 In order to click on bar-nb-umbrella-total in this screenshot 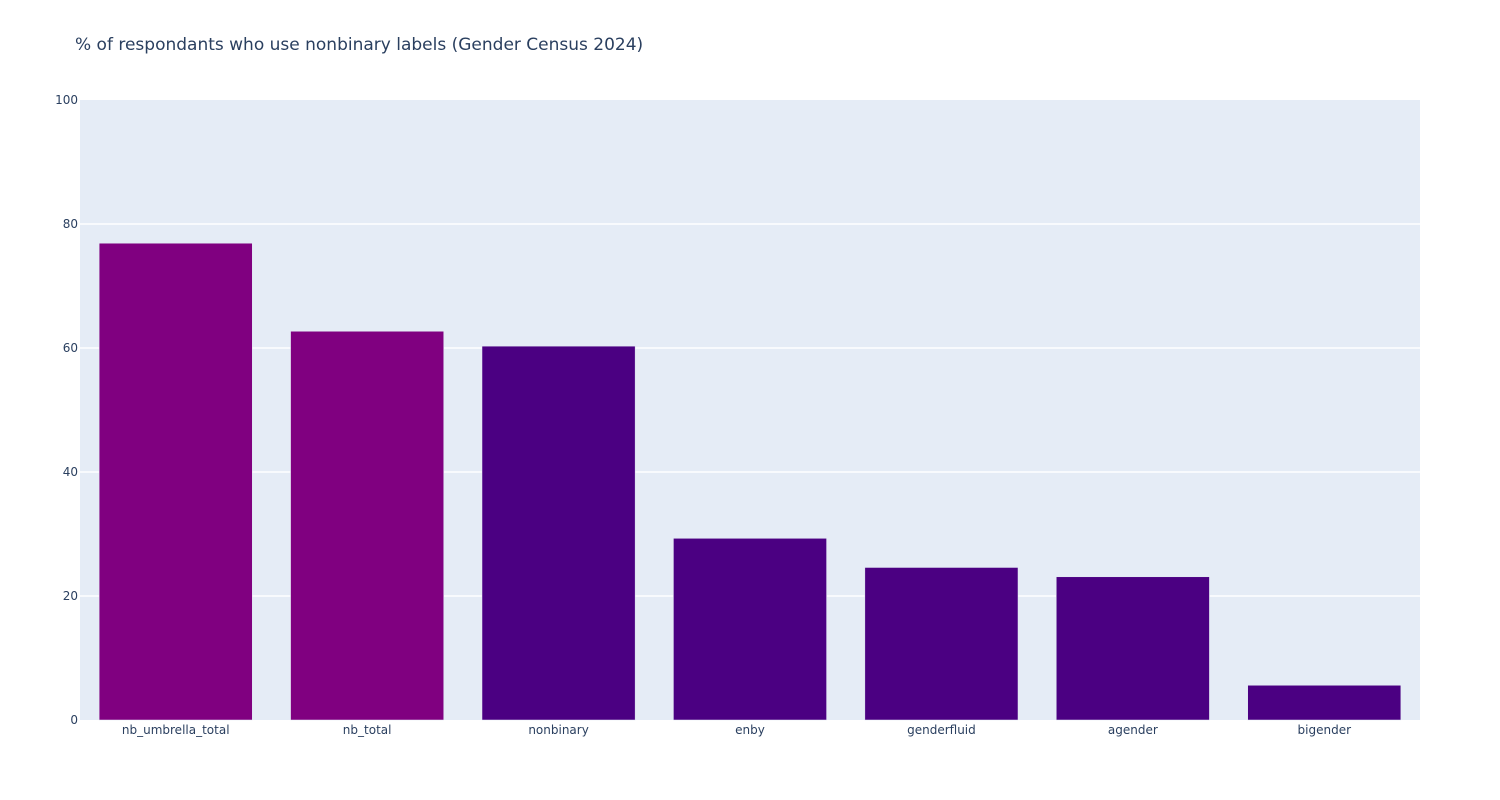, I will do `click(175, 481)`.